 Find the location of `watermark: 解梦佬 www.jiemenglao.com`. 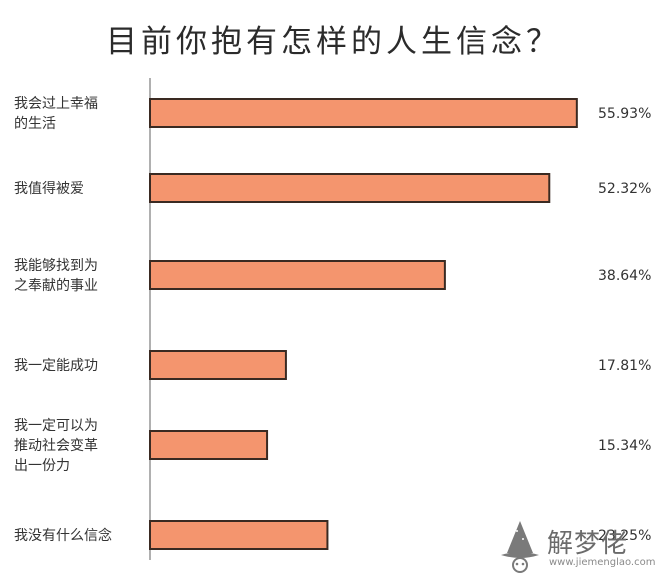

watermark: 解梦佬 www.jiemenglao.com is located at coordinates (574, 549).